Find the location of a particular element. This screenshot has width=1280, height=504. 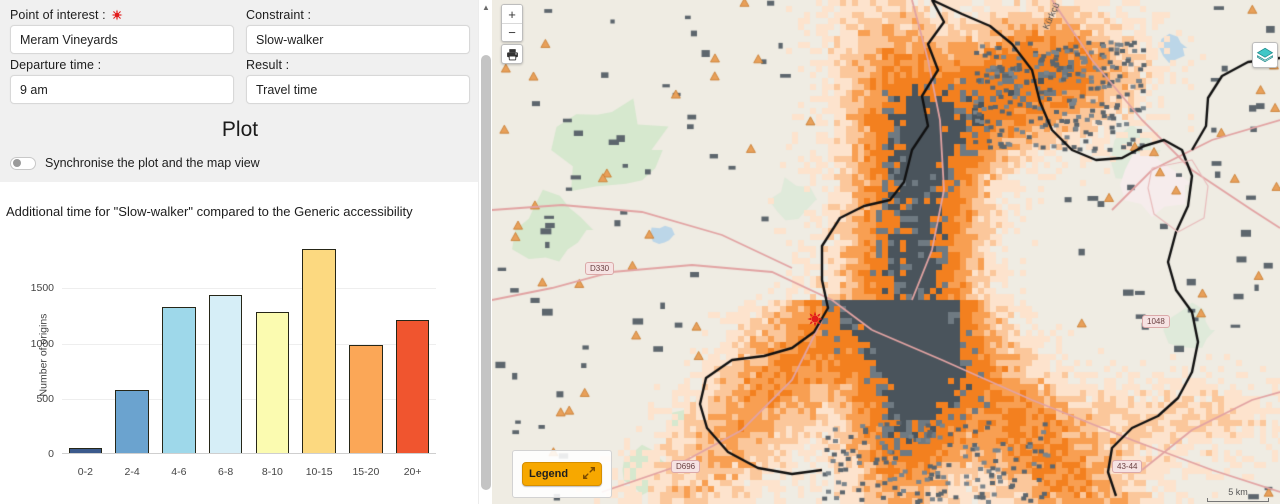

map-zoom-controls: + − is located at coordinates (512, 23).